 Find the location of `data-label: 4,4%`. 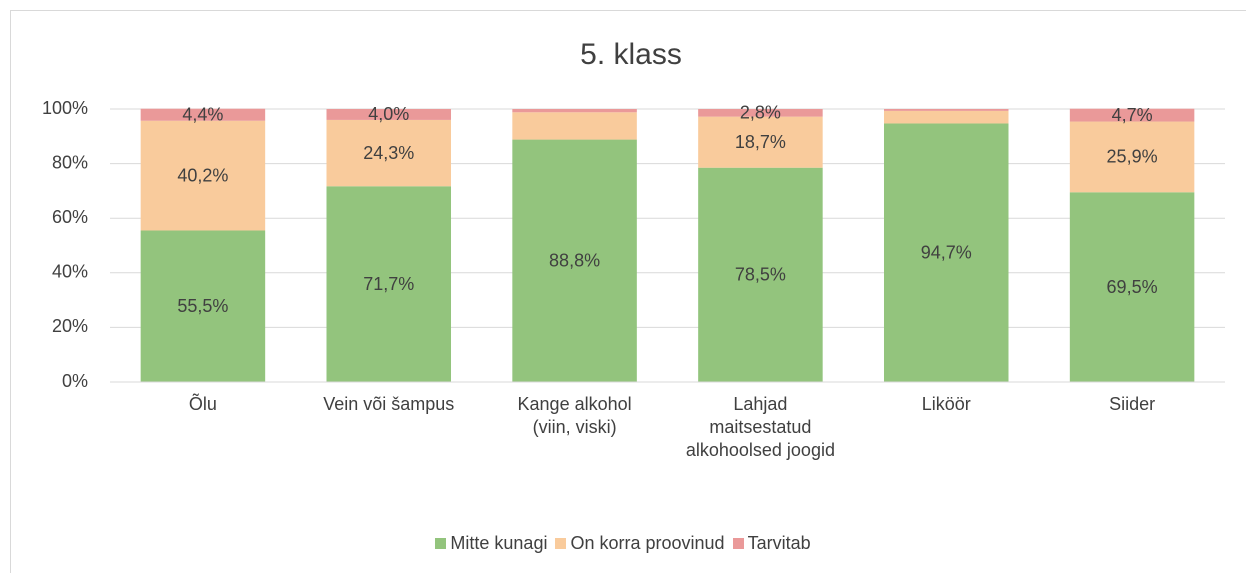

data-label: 4,4% is located at coordinates (202, 114).